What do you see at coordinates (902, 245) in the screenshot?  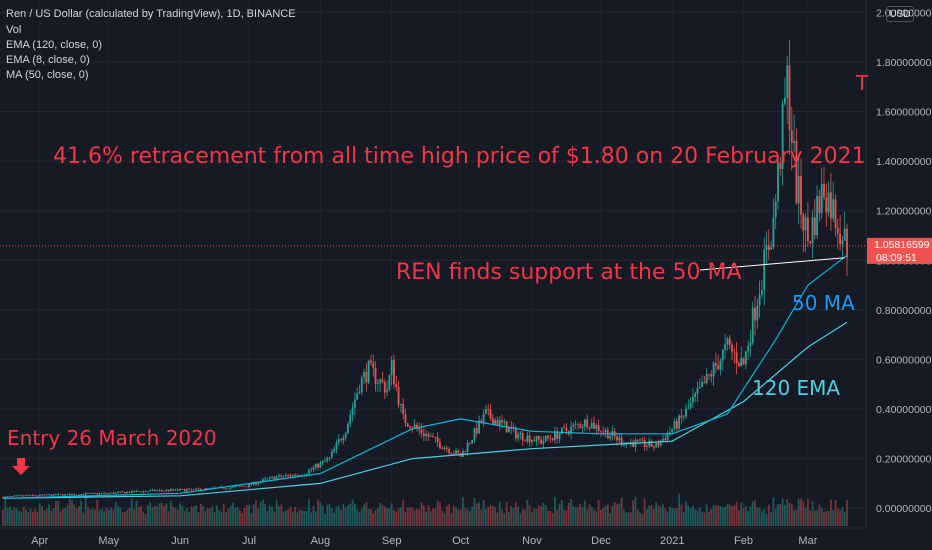 I see `current-price-value: 1.05816599` at bounding box center [902, 245].